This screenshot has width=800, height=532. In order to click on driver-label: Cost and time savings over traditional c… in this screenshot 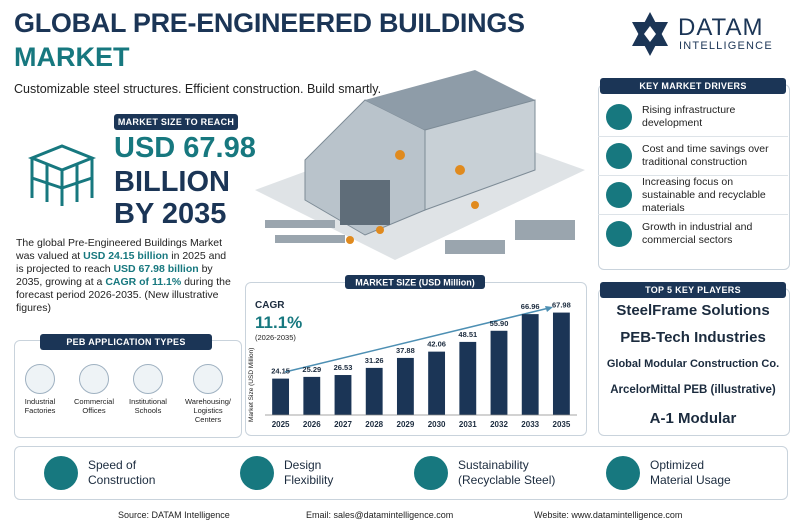, I will do `click(705, 155)`.